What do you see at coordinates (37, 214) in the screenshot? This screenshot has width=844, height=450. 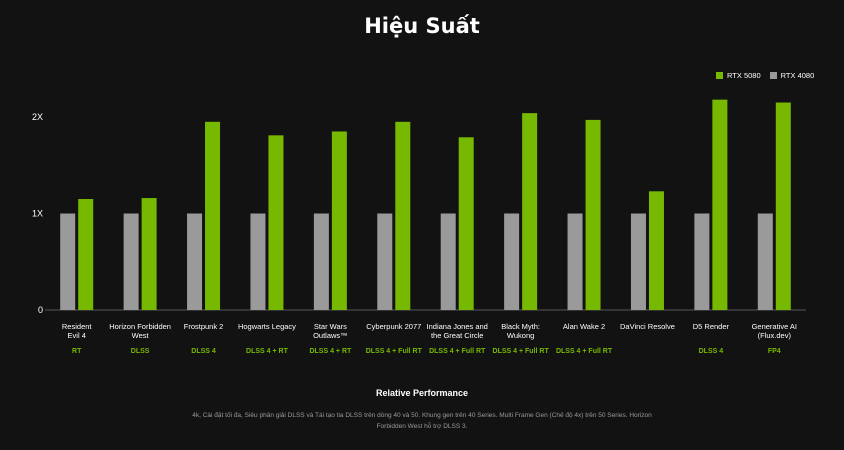 I see `y-tick-label: 1X` at bounding box center [37, 214].